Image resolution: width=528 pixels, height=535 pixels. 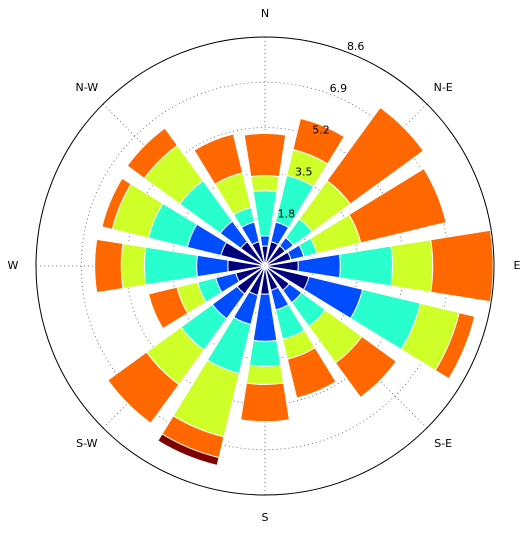 I want to click on direction-label: N-E, so click(x=443, y=87).